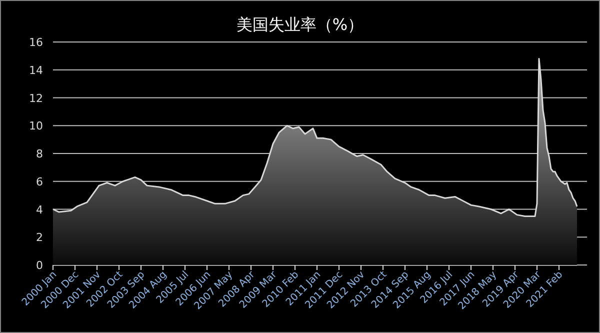 The image size is (600, 333). Describe the element at coordinates (39, 265) in the screenshot. I see `y-tick-label: 0` at that location.